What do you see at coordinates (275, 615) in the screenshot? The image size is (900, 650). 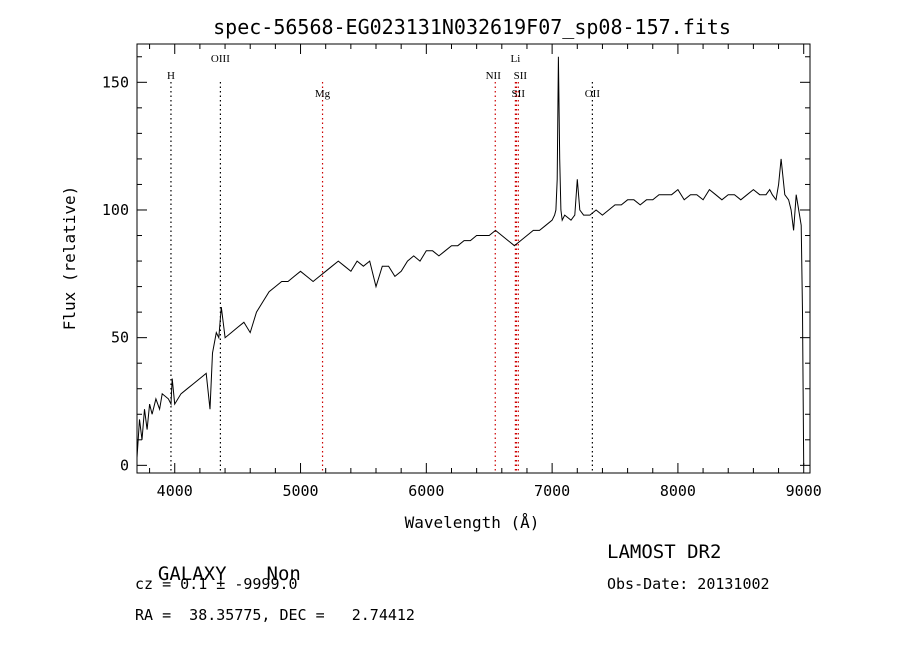 I see `coordinates-readout: RA = 38.35775, DEC = 2.74412` at bounding box center [275, 615].